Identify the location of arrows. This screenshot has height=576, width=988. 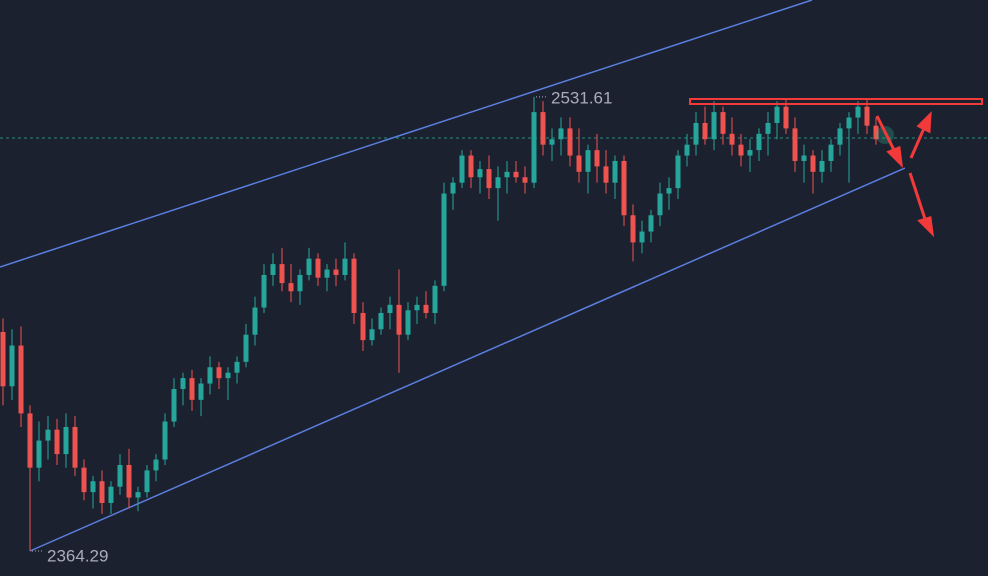
(905, 174).